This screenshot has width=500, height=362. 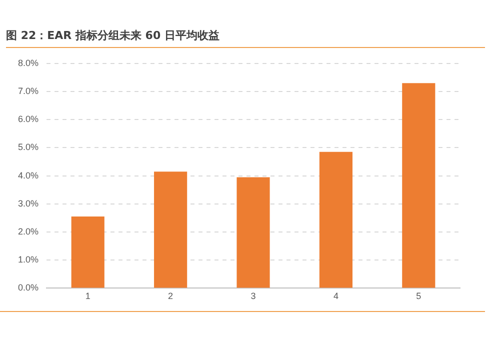 What do you see at coordinates (28, 91) in the screenshot?
I see `y-tick-label: 7.0%` at bounding box center [28, 91].